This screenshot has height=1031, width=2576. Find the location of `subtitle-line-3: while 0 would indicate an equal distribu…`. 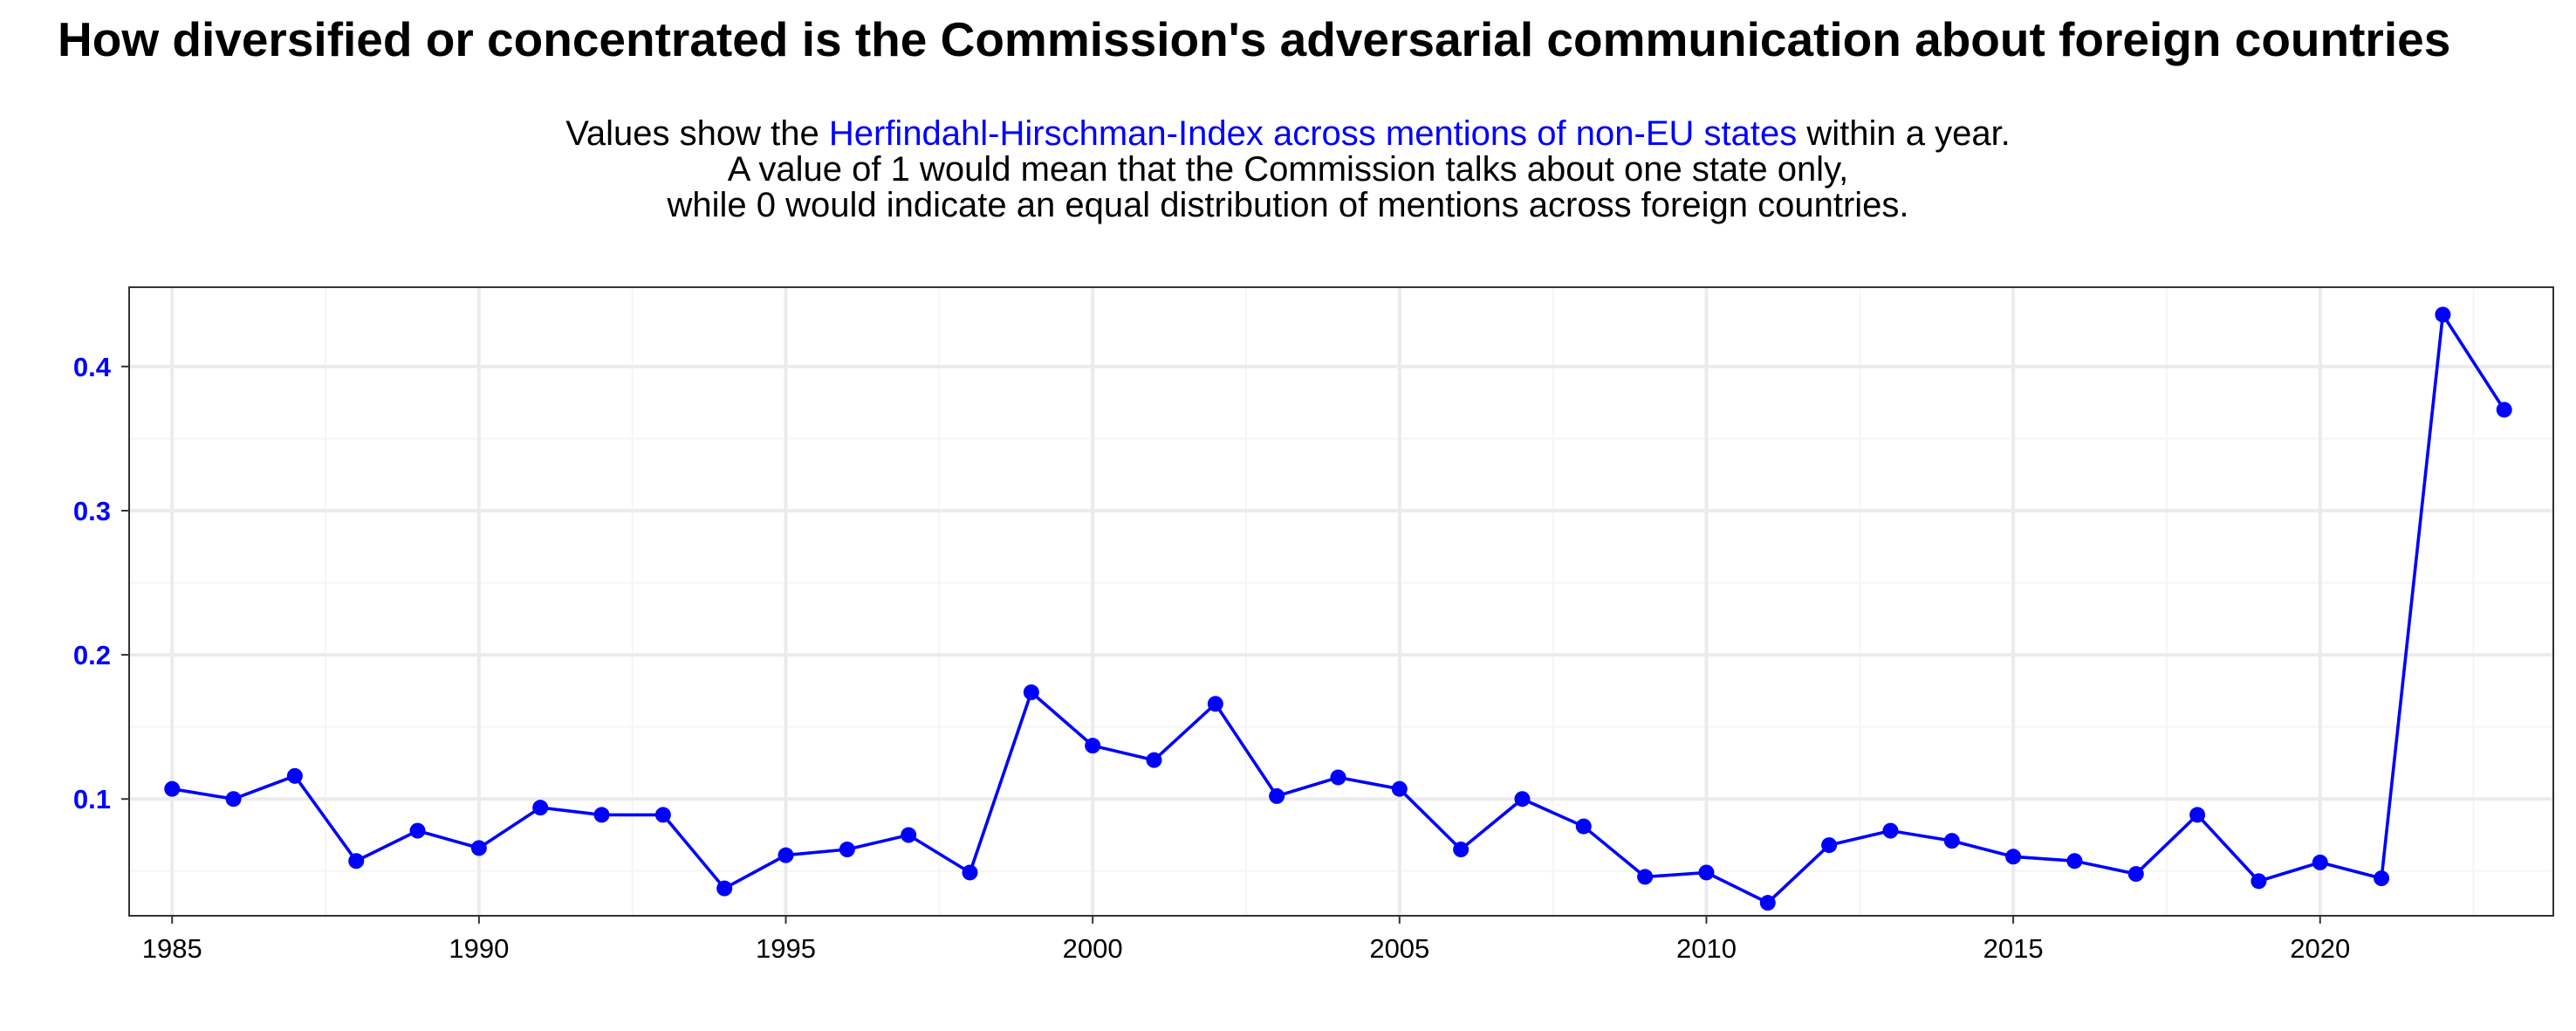

subtitle-line-3: while 0 would indicate an equal distribu… is located at coordinates (1288, 205).